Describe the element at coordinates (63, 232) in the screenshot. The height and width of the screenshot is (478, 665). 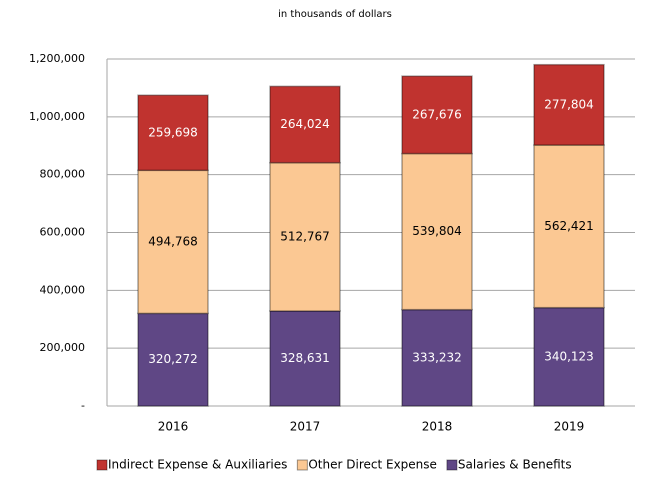
I see `y-tick-label: 600,000` at that location.